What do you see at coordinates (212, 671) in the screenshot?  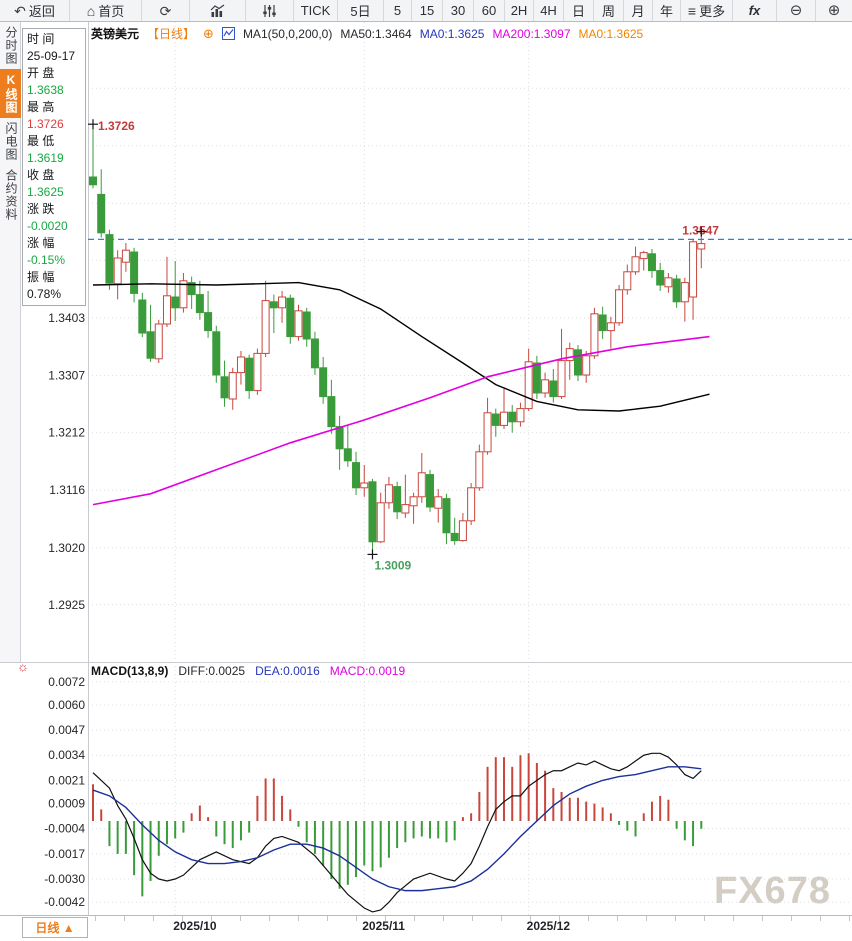 I see `macd-diff-value: DIFF:0.0025` at bounding box center [212, 671].